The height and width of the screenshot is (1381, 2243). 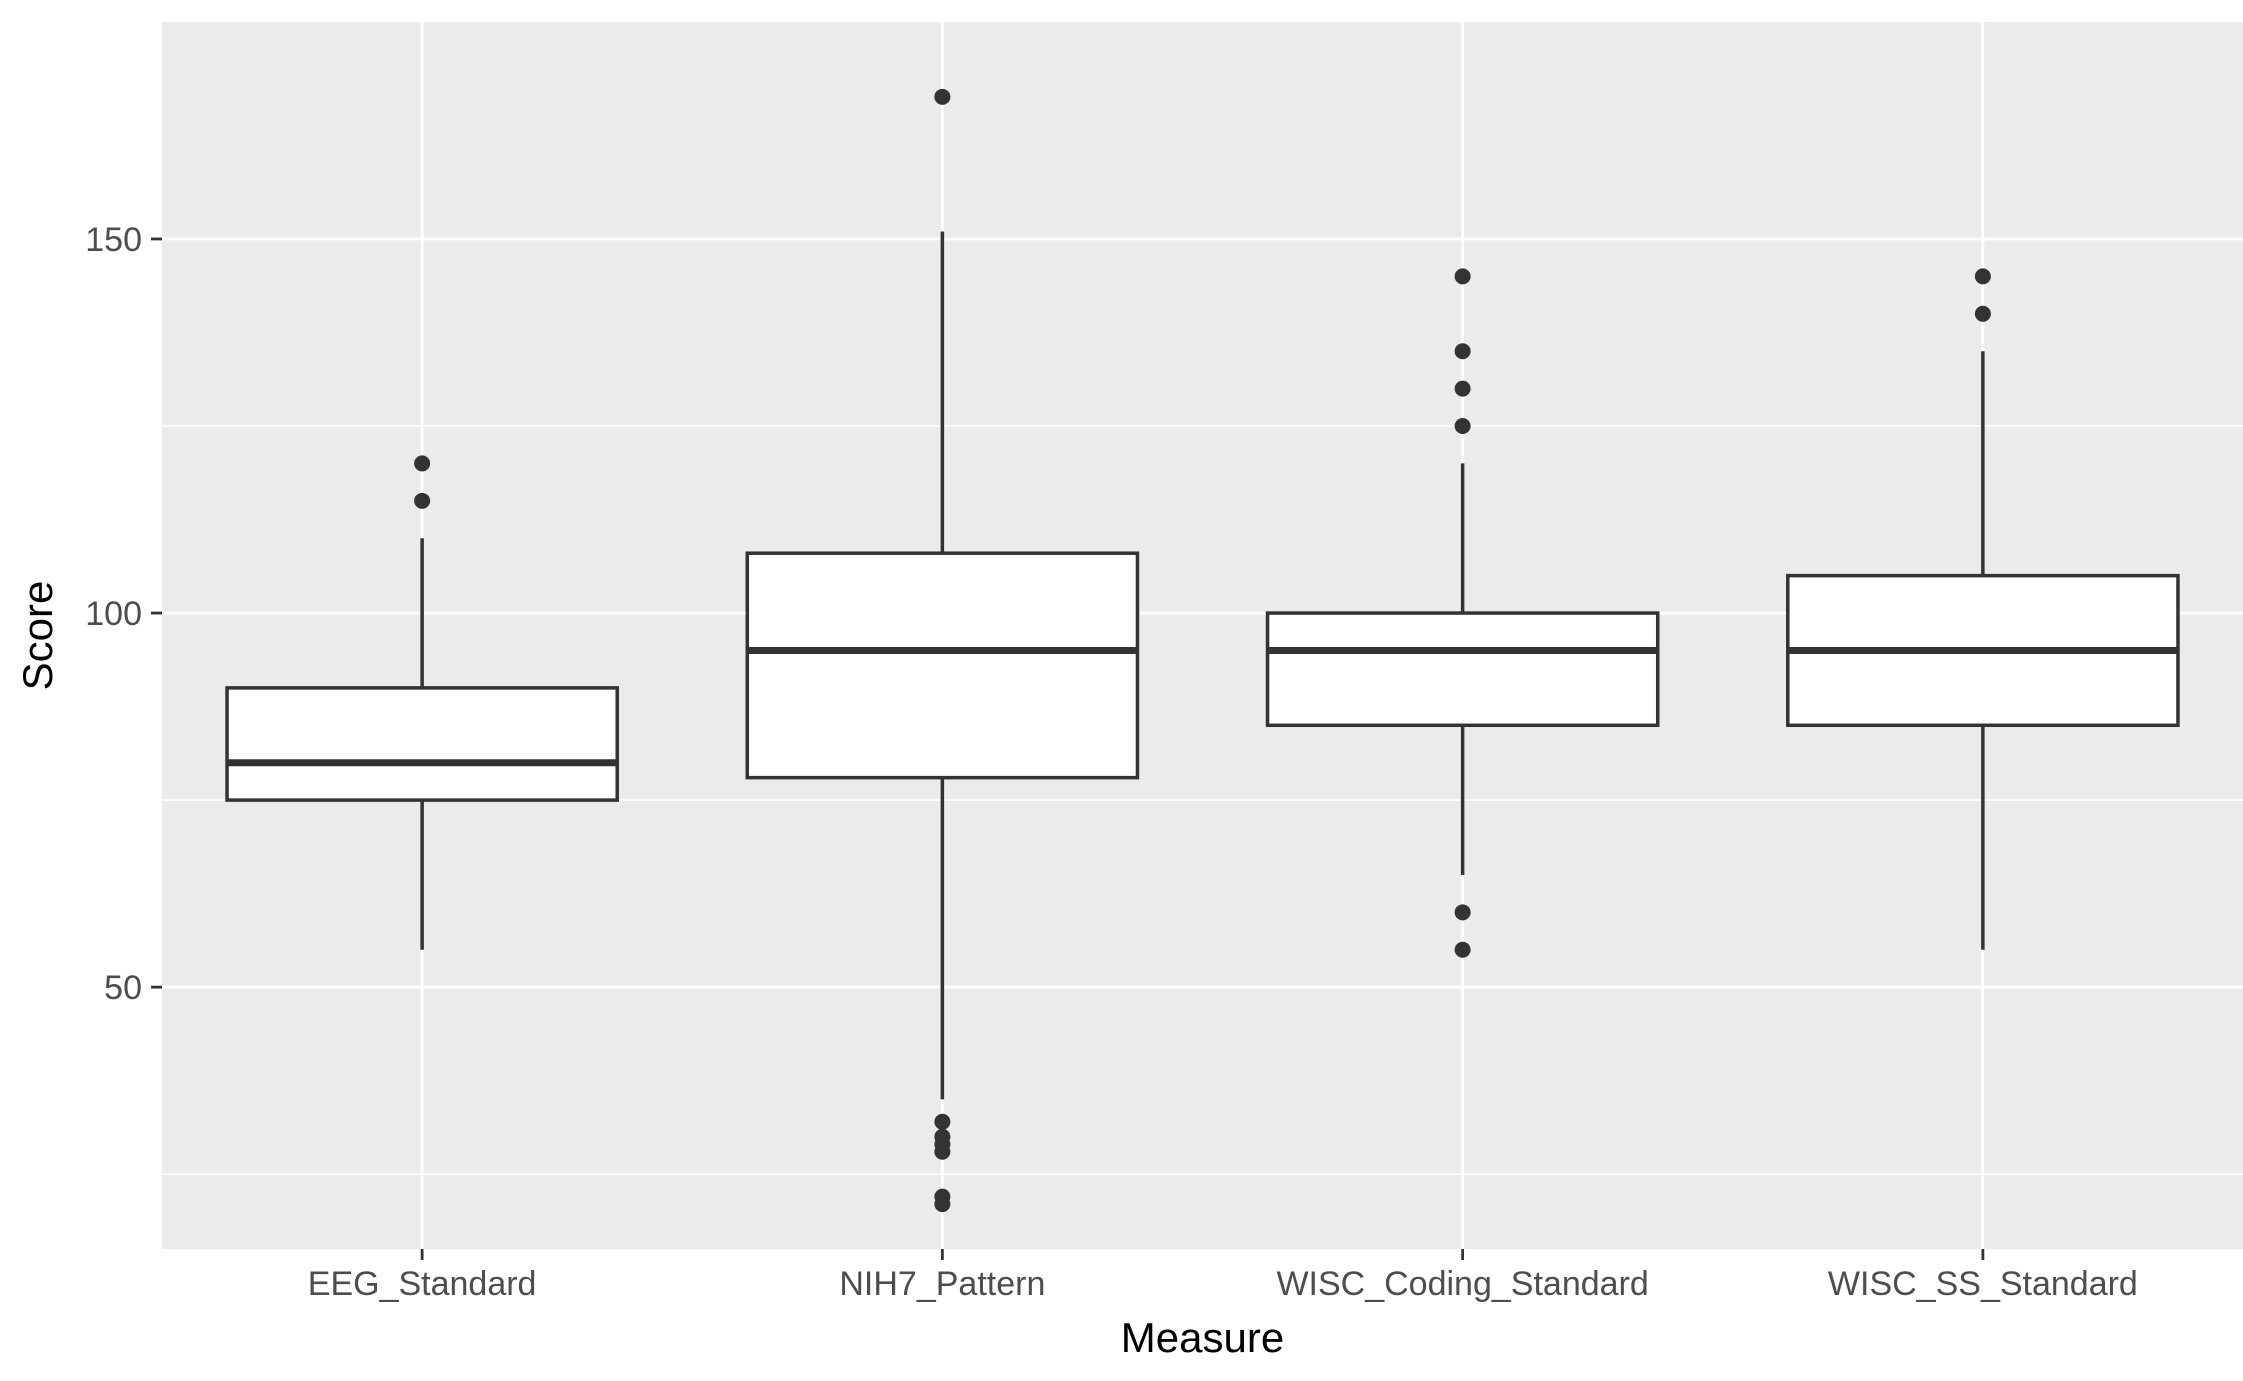 I want to click on x-axis-title: Measure, so click(x=1202, y=1337).